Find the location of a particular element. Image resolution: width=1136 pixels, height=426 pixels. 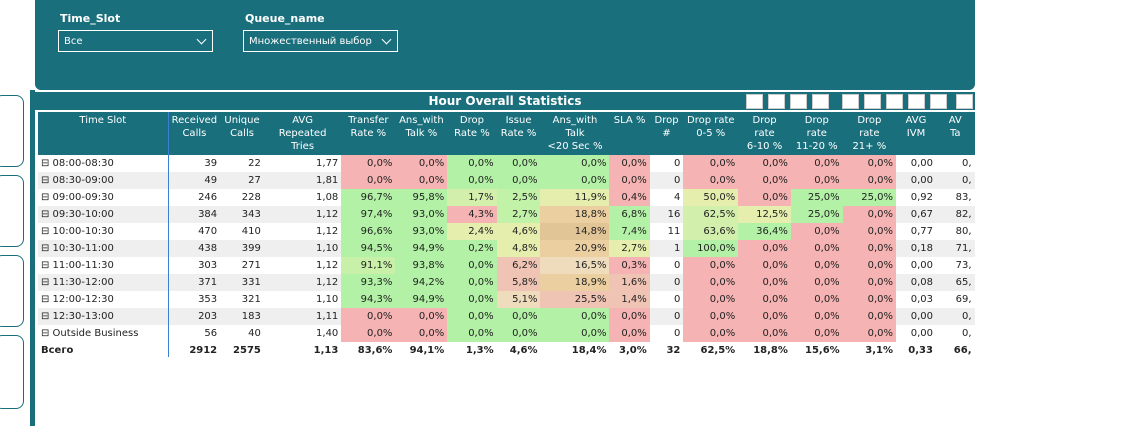

table-cell: 203 is located at coordinates (194, 316).